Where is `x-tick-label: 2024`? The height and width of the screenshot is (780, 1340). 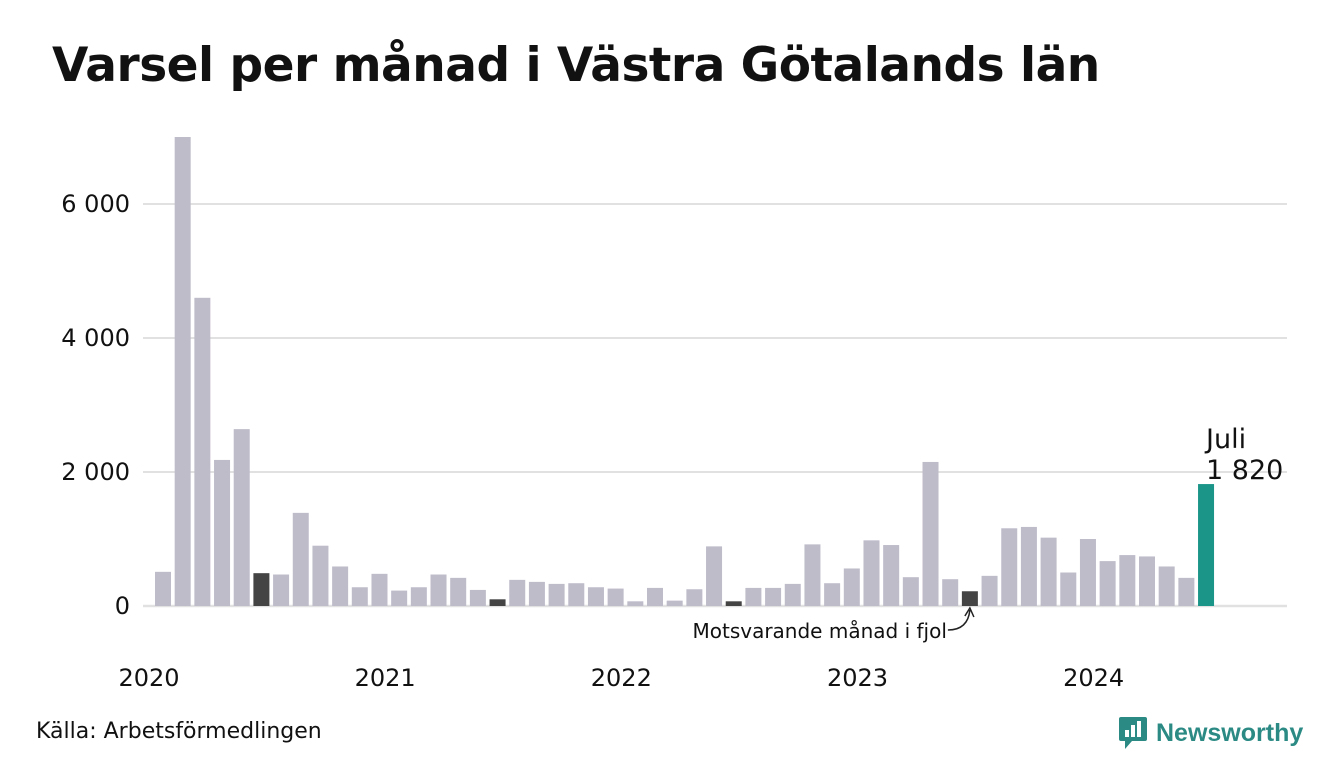
x-tick-label: 2024 is located at coordinates (1093, 678).